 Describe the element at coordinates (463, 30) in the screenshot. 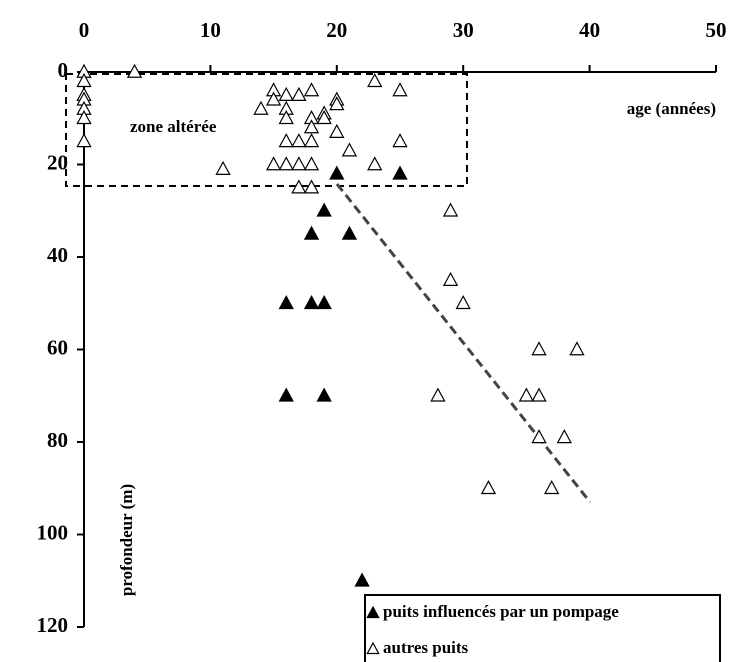

I see `x-tick-label: 30` at that location.